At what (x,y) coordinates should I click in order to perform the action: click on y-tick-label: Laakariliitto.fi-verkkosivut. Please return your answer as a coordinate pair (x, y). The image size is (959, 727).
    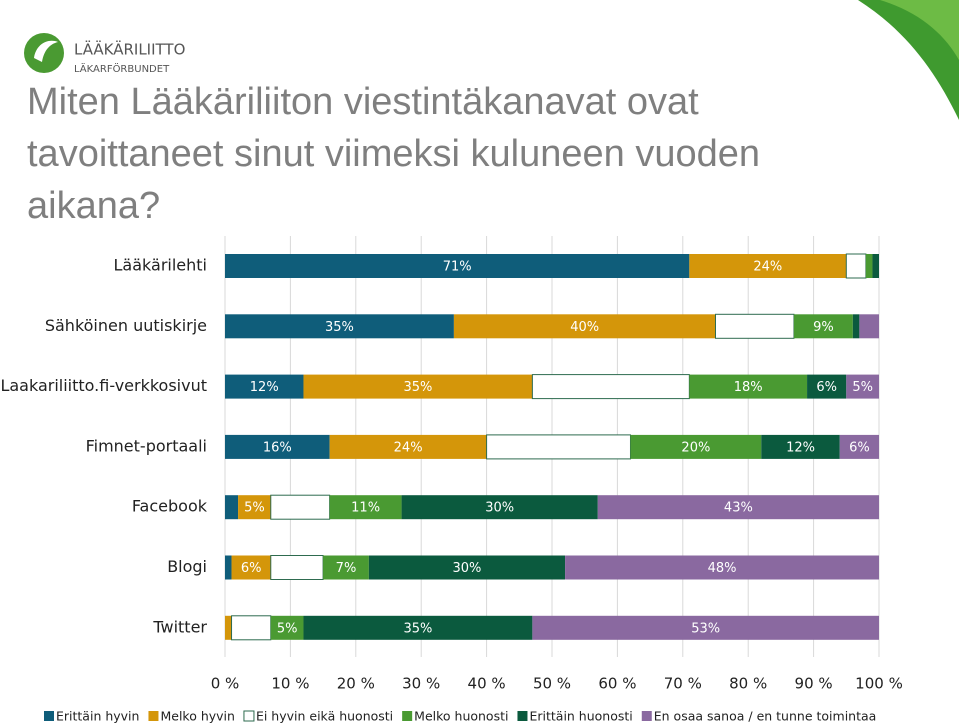
    Looking at the image, I should click on (103, 385).